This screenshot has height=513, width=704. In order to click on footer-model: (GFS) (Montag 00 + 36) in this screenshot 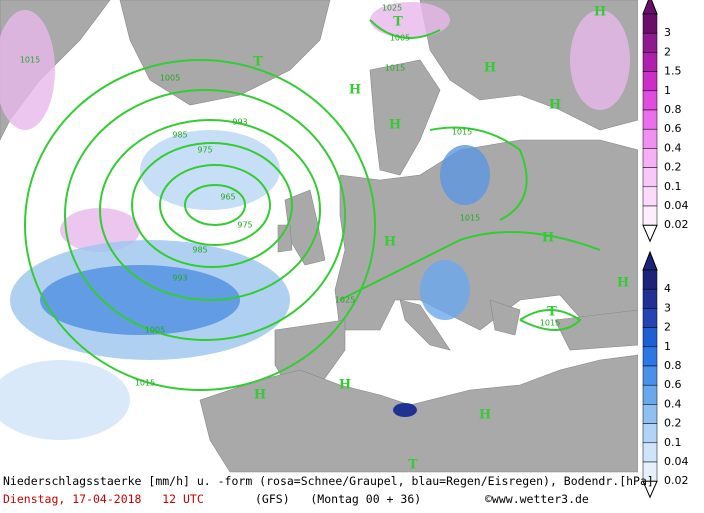, I will do `click(338, 499)`.